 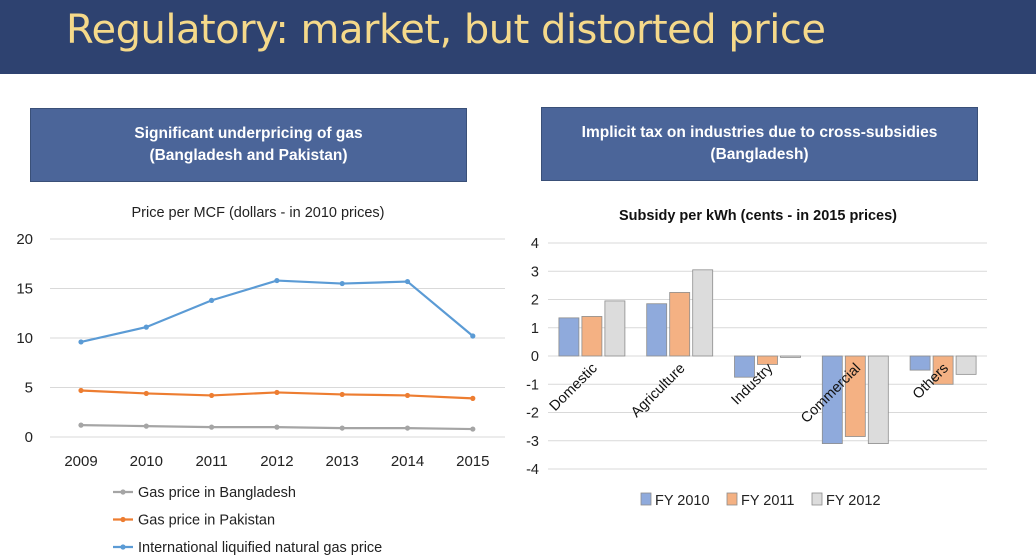 I want to click on line-chart-x-tick-label: 2013, so click(x=342, y=461).